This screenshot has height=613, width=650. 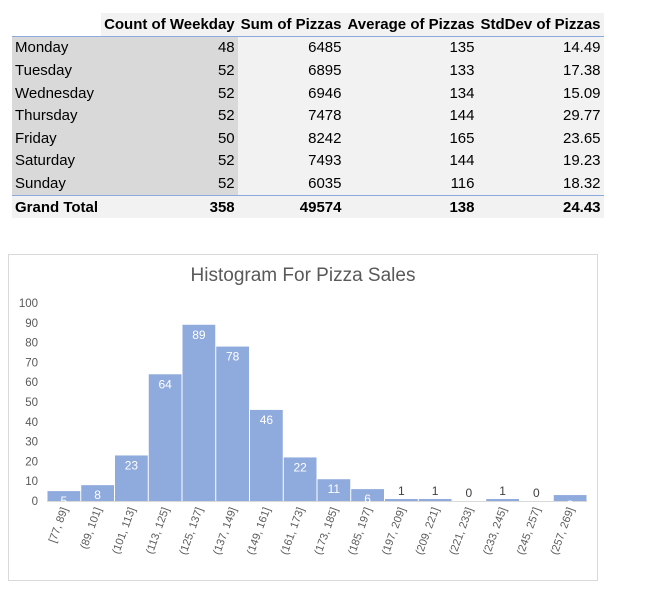 I want to click on x-tick-label: (257, 269], so click(x=563, y=531).